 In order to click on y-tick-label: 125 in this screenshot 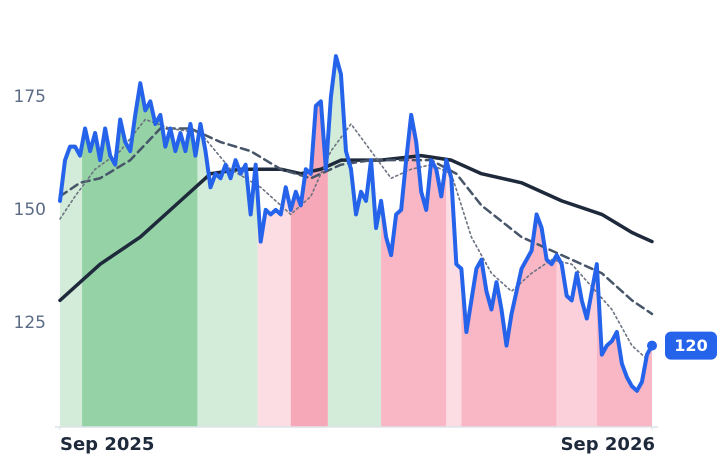, I will do `click(30, 323)`.